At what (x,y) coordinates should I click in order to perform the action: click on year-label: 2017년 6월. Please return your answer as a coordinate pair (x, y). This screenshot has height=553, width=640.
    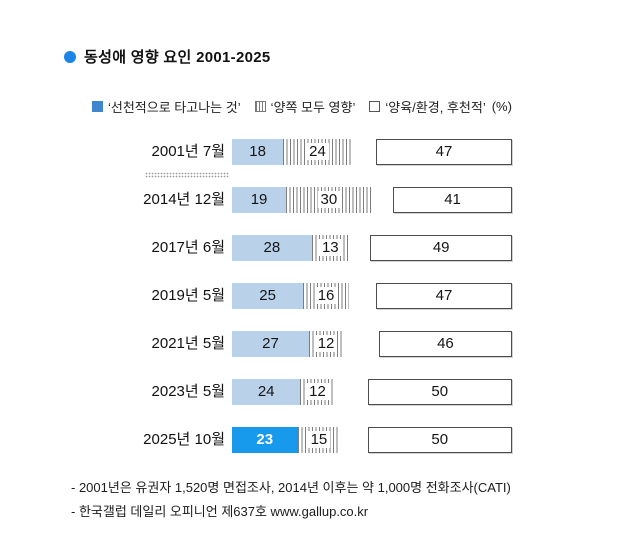
    Looking at the image, I should click on (188, 247).